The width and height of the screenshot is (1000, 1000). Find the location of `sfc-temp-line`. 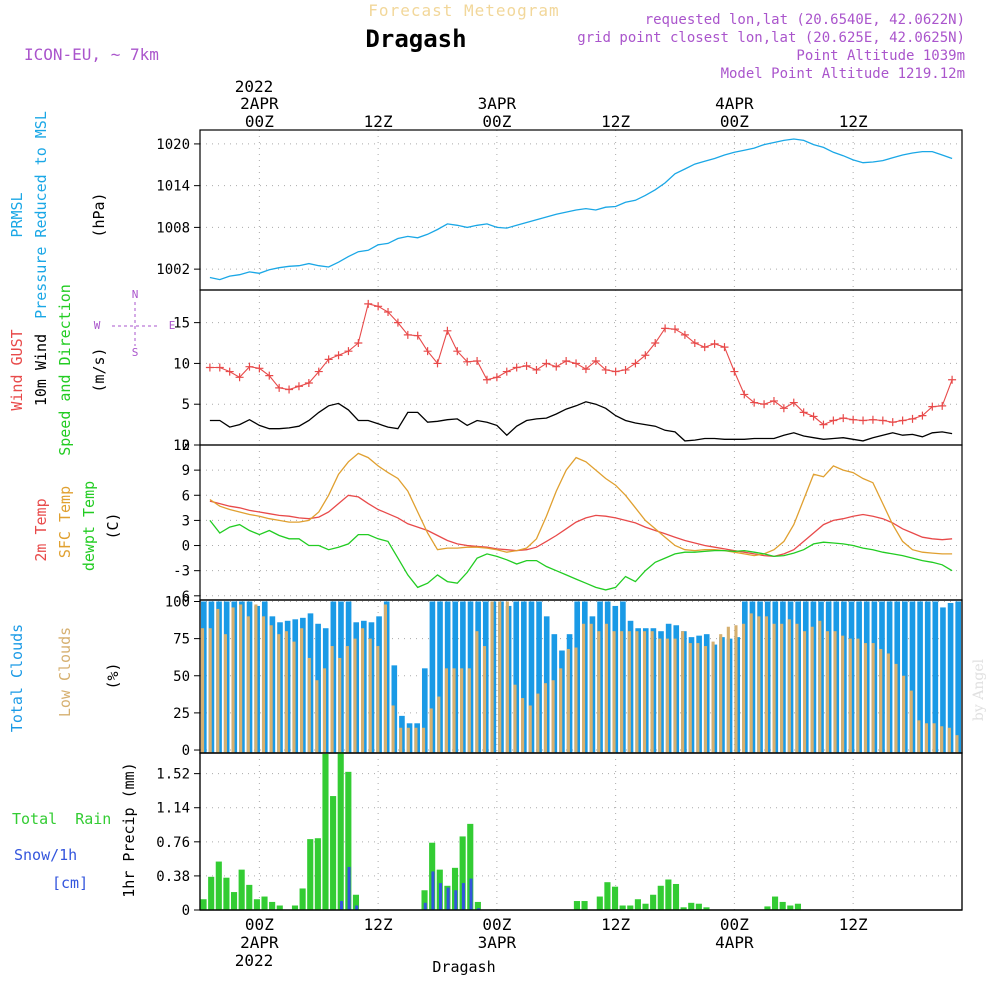

sfc-temp-line is located at coordinates (581, 504).